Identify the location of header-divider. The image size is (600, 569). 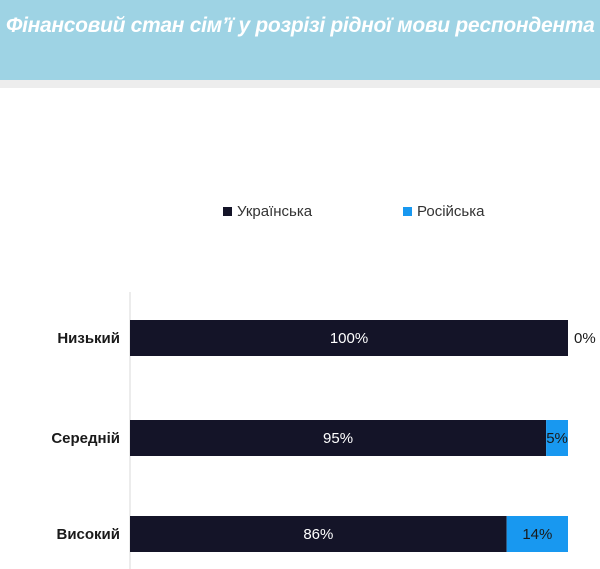
(300, 84).